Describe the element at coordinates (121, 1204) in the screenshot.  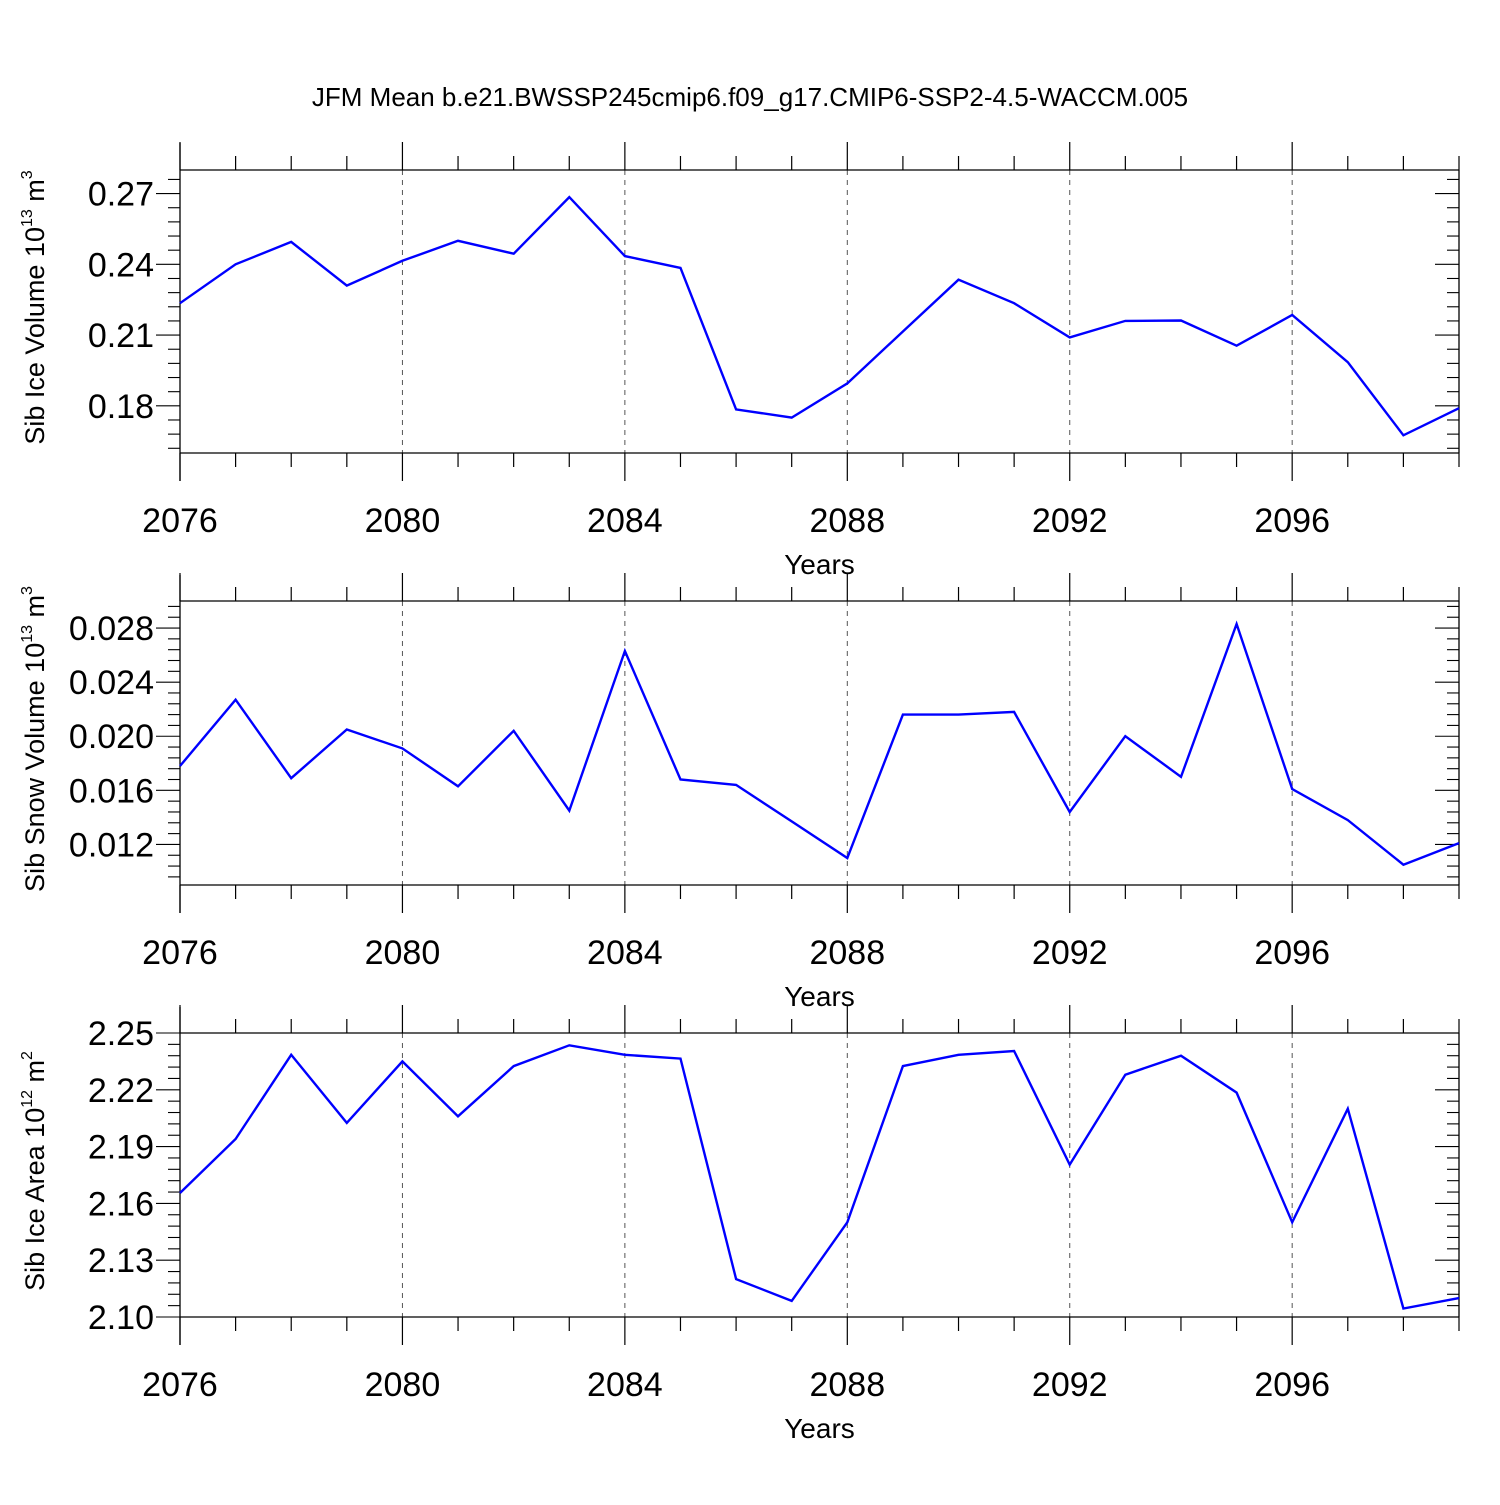
I see `y-tick-label: 2.16` at that location.